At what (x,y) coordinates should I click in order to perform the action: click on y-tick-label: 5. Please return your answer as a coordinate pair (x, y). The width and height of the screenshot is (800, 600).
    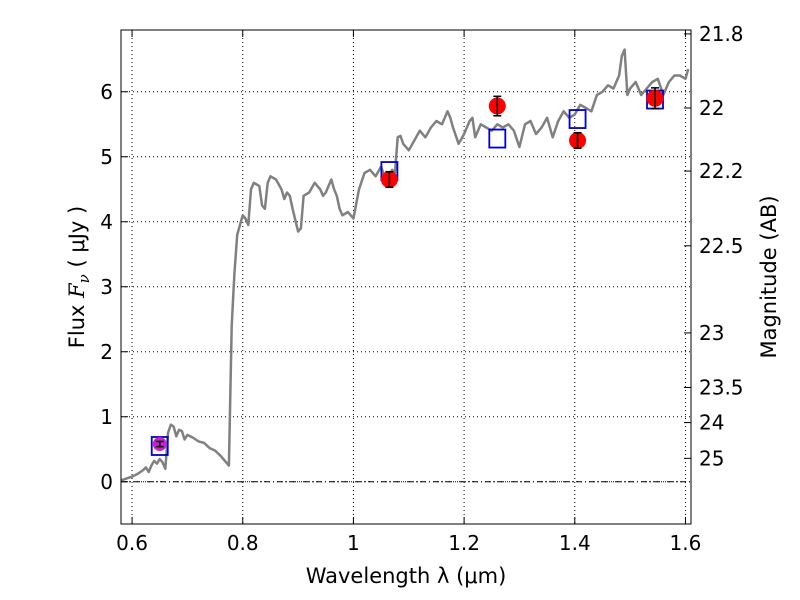
    Looking at the image, I should click on (106, 157).